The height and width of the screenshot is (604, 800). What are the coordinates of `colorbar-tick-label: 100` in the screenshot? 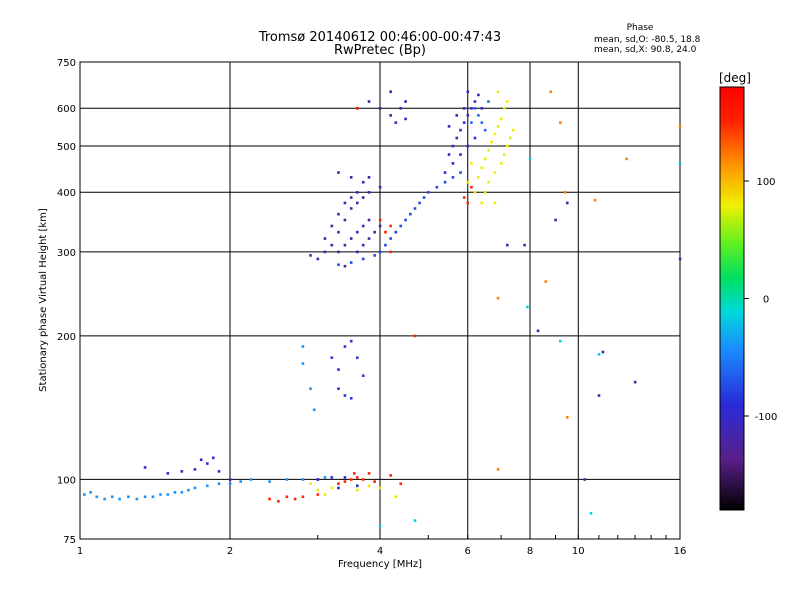 It's located at (765, 182).